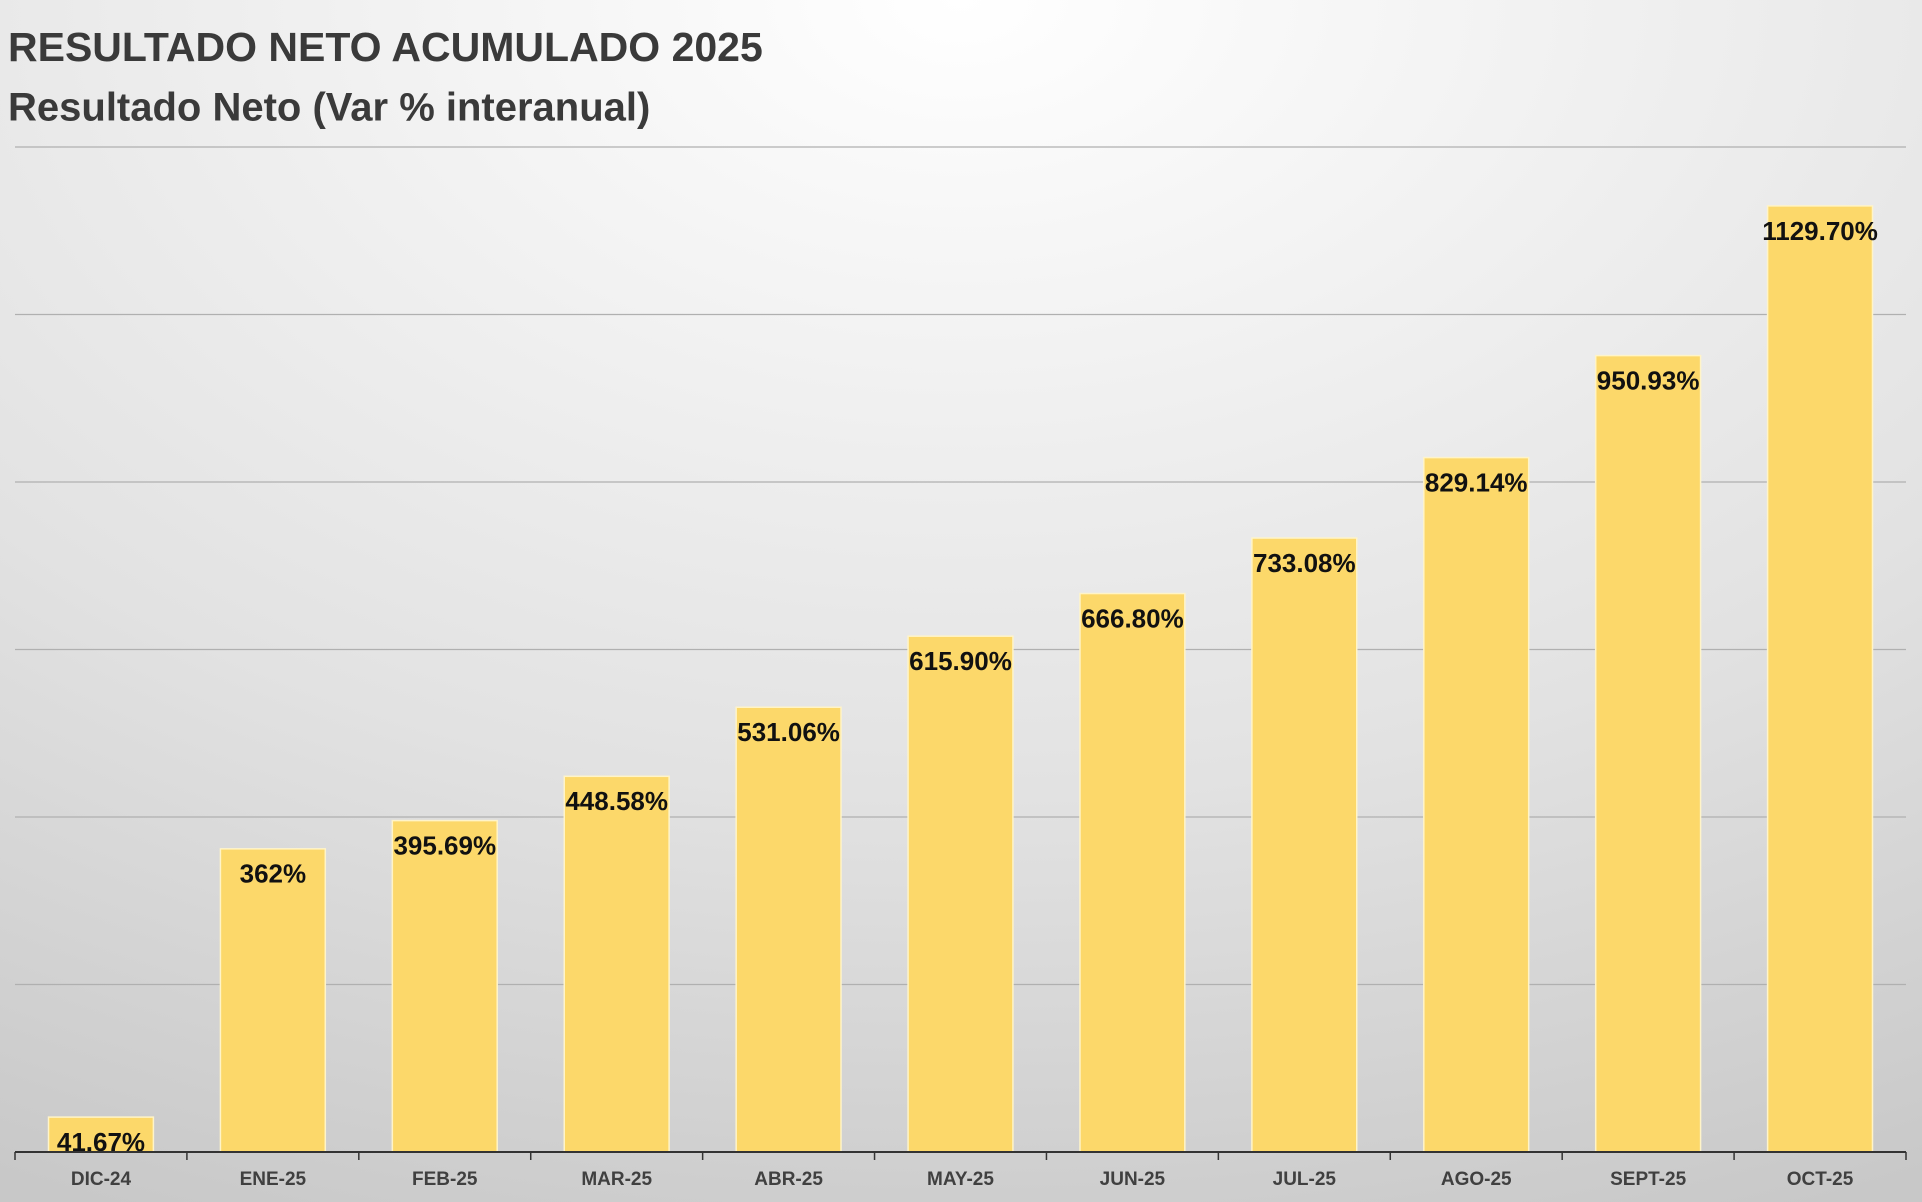 This screenshot has height=1202, width=1922. What do you see at coordinates (1304, 563) in the screenshot?
I see `data-label: 733.08%` at bounding box center [1304, 563].